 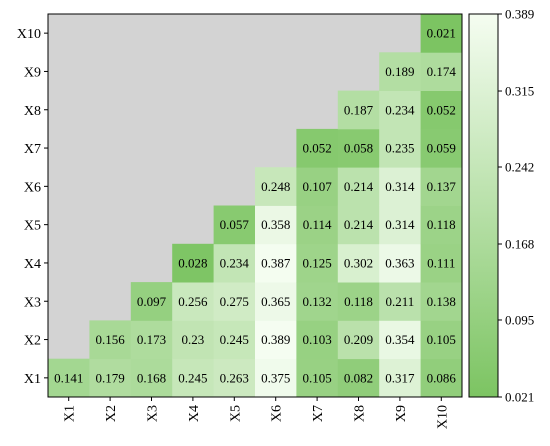 What do you see at coordinates (275, 377) in the screenshot?
I see `heatmap-cell-label: 0.375` at bounding box center [275, 377].